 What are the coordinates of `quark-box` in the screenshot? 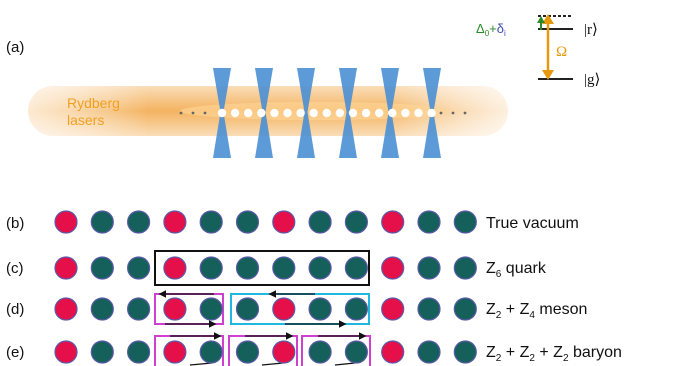 It's located at (262, 268).